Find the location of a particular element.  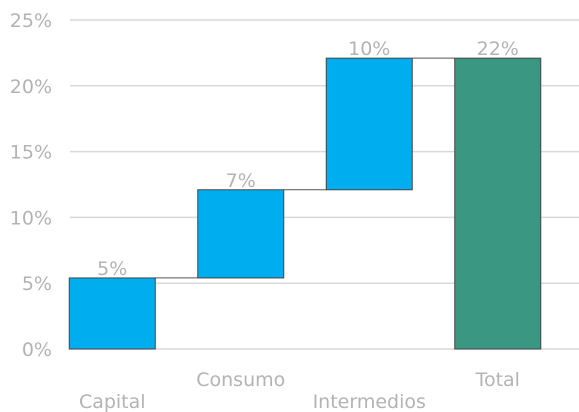

data-label: 7% is located at coordinates (241, 181).